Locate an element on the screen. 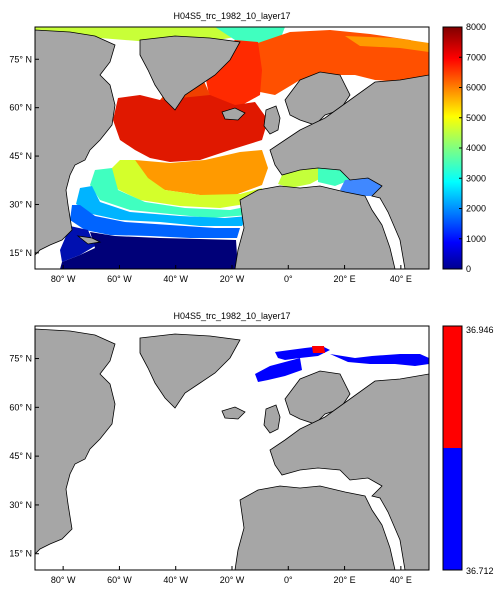  bottom-colorbar-low is located at coordinates (452, 509).